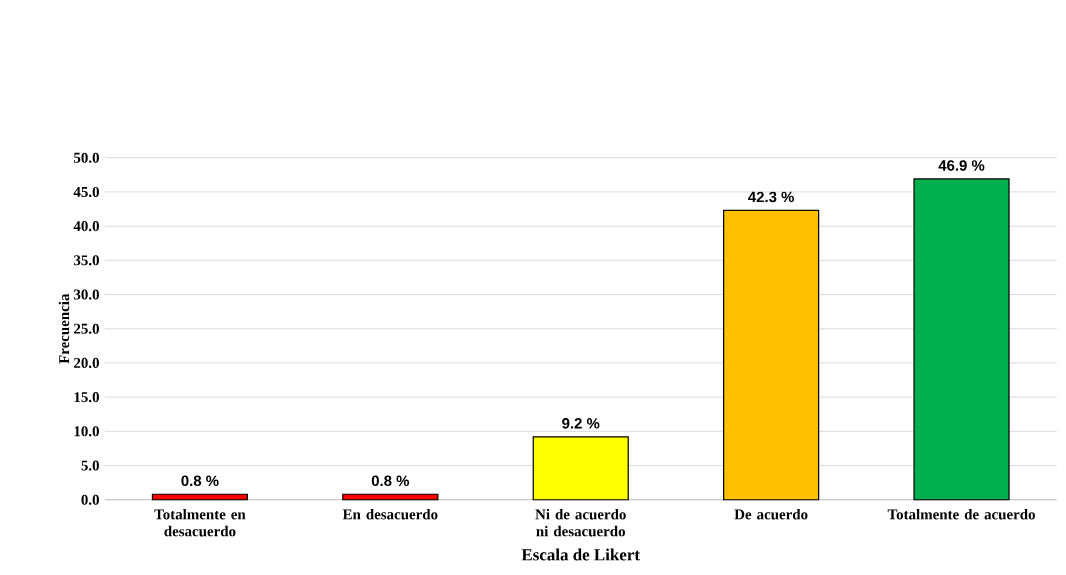 This screenshot has width=1066, height=575. What do you see at coordinates (961, 165) in the screenshot?
I see `data-label: 46.9 %` at bounding box center [961, 165].